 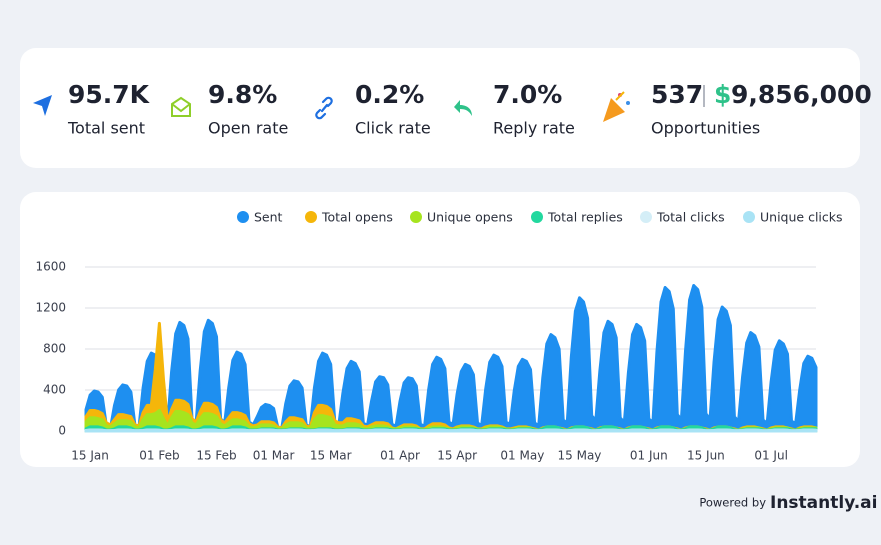 What do you see at coordinates (732, 503) in the screenshot?
I see `powered-by: Powered by` at bounding box center [732, 503].